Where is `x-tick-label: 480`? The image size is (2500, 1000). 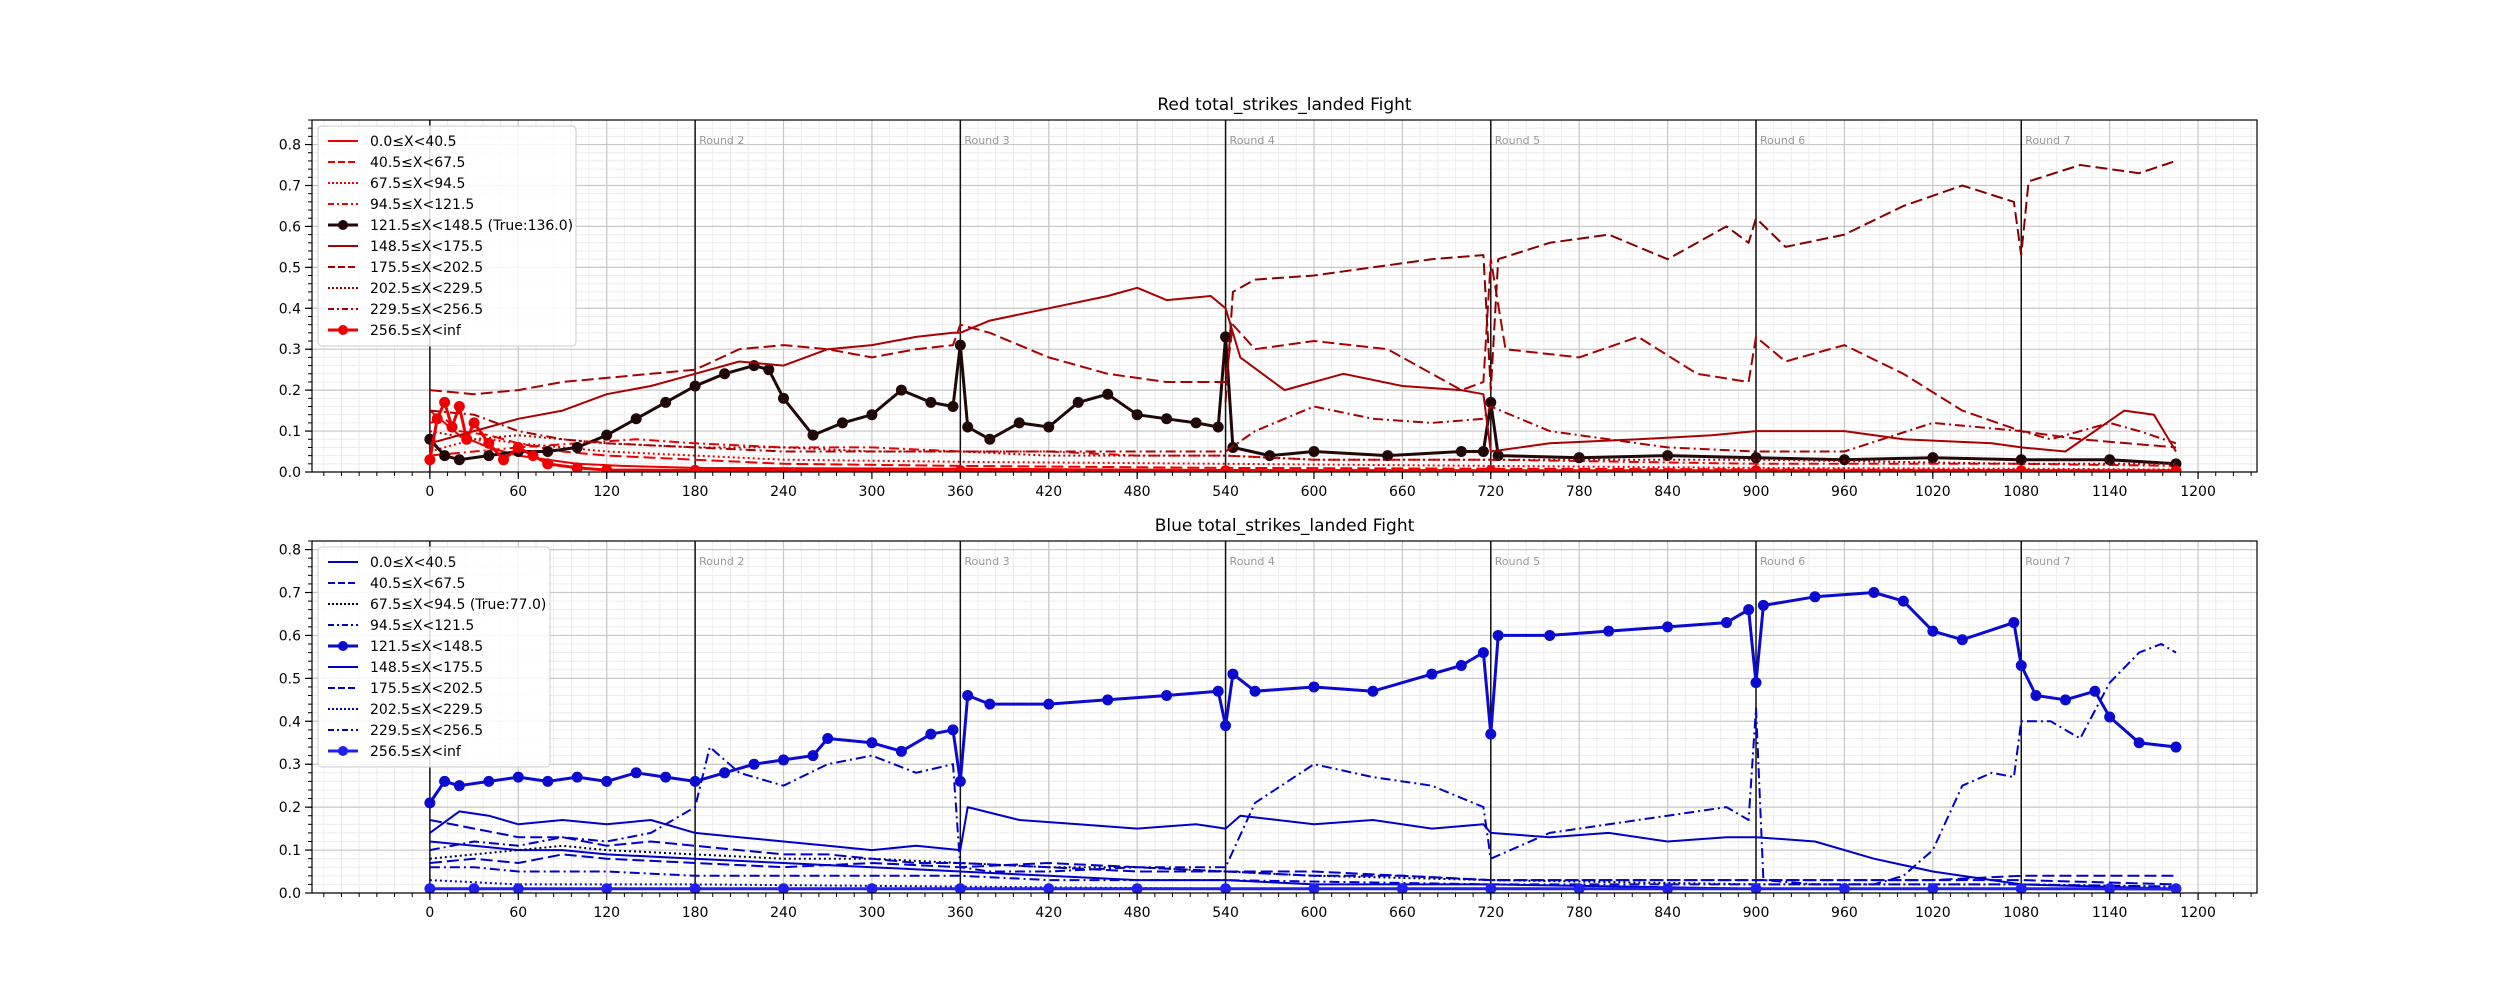
x-tick-label: 480 is located at coordinates (1137, 492).